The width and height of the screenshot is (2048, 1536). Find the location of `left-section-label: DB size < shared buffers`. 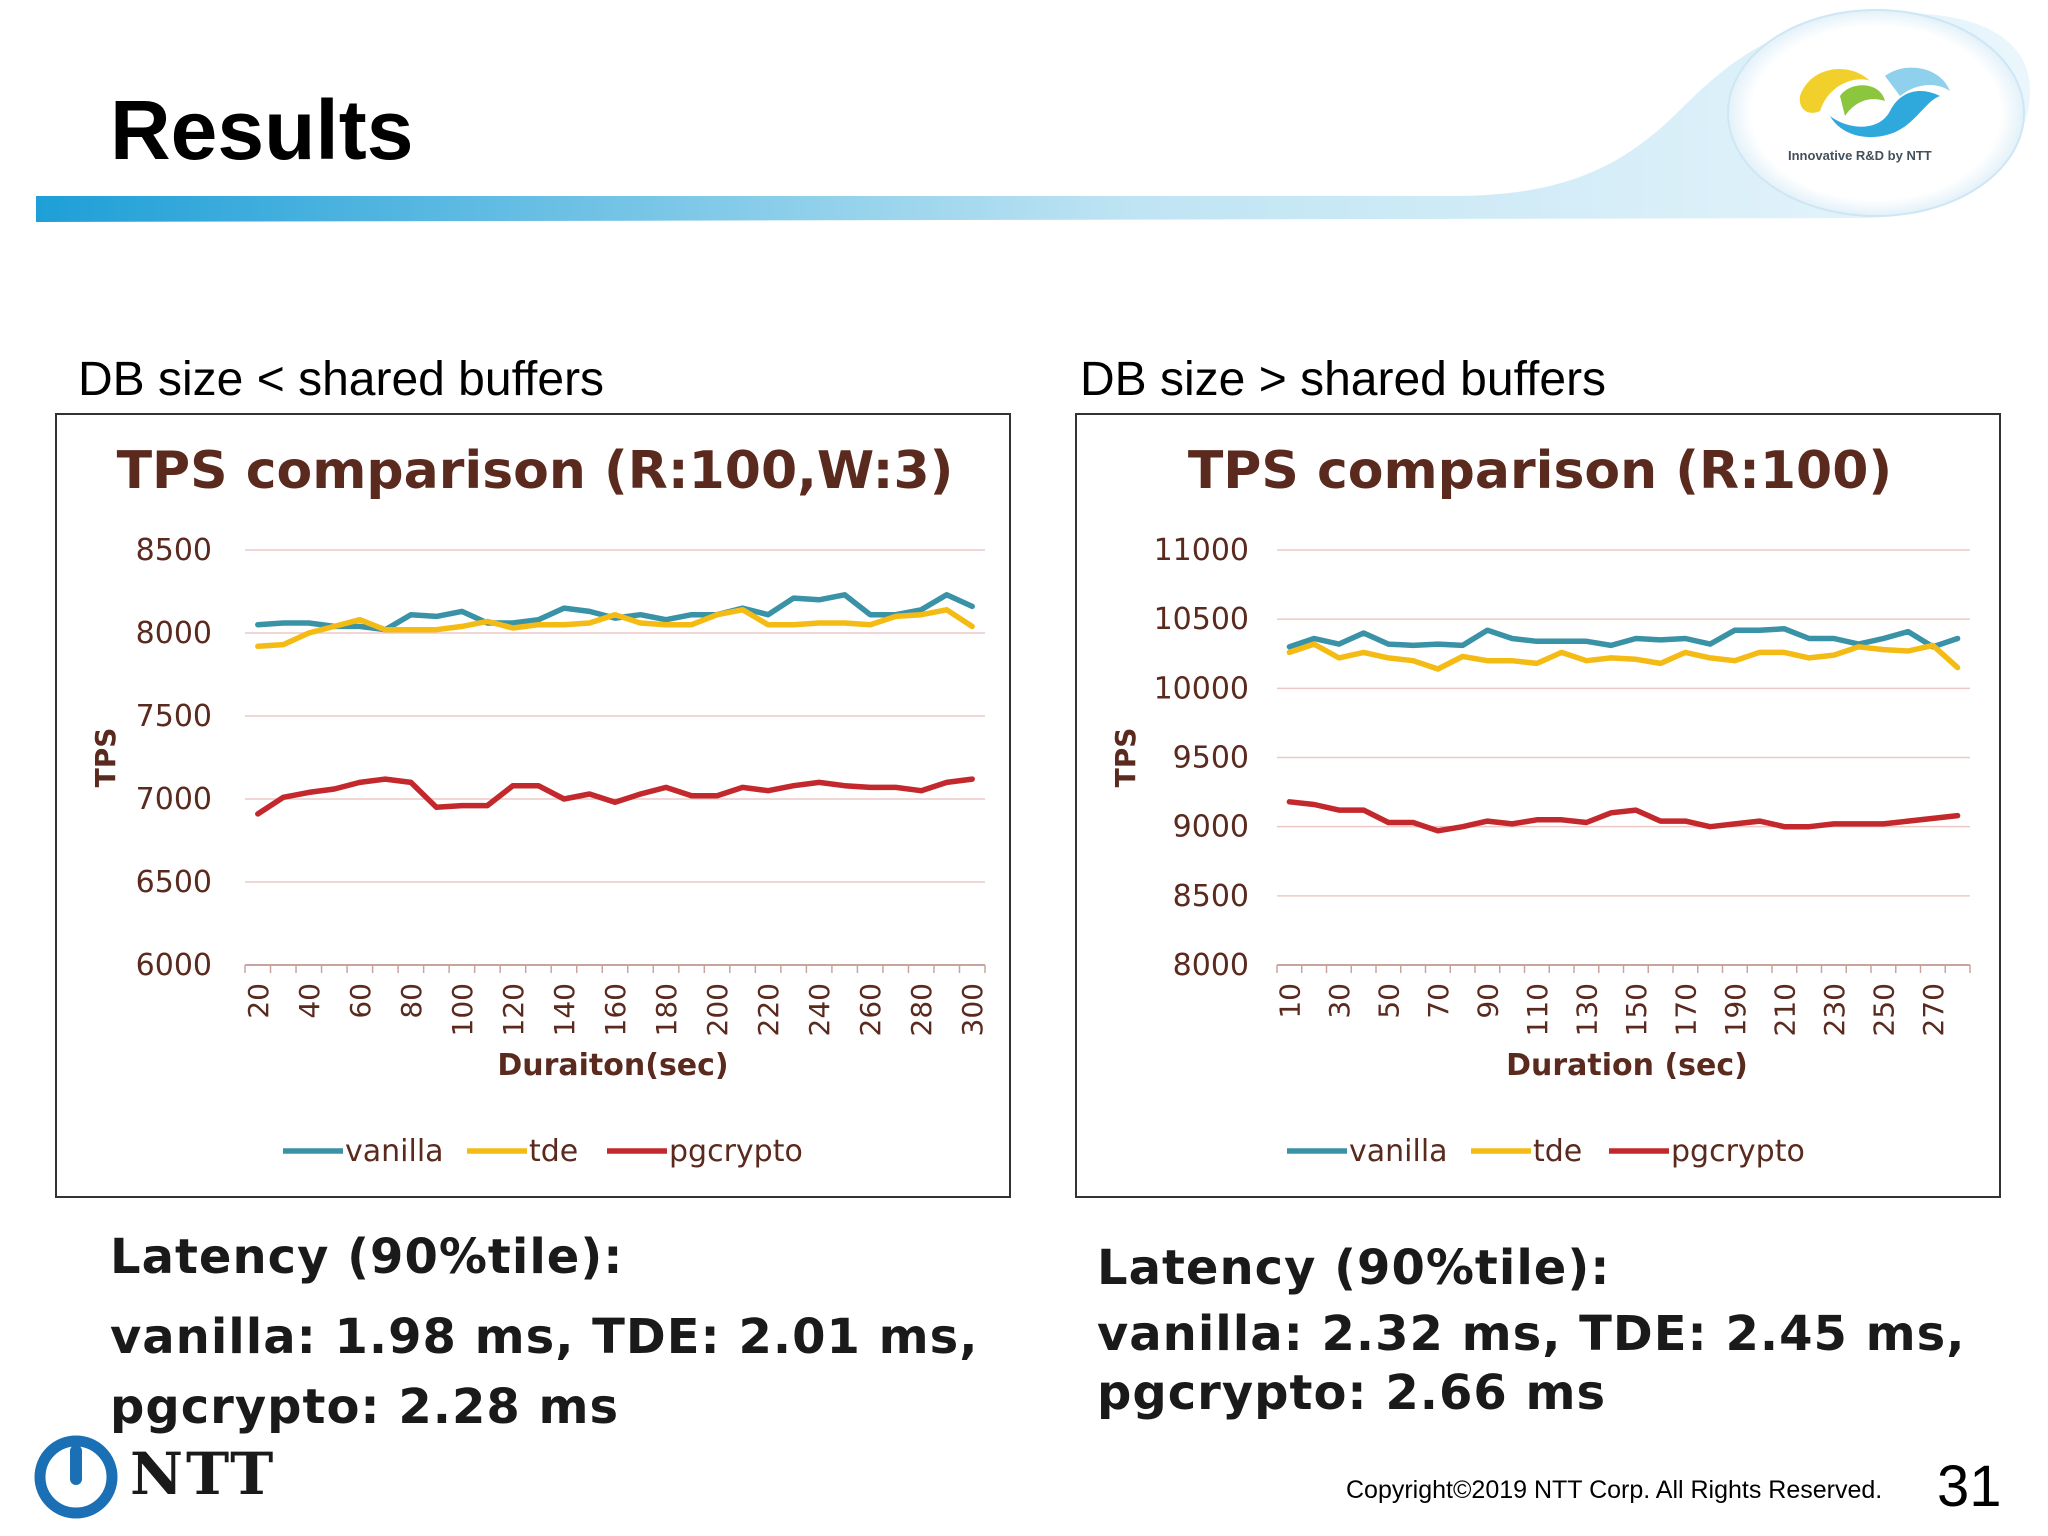

left-section-label: DB size < shared buffers is located at coordinates (341, 379).